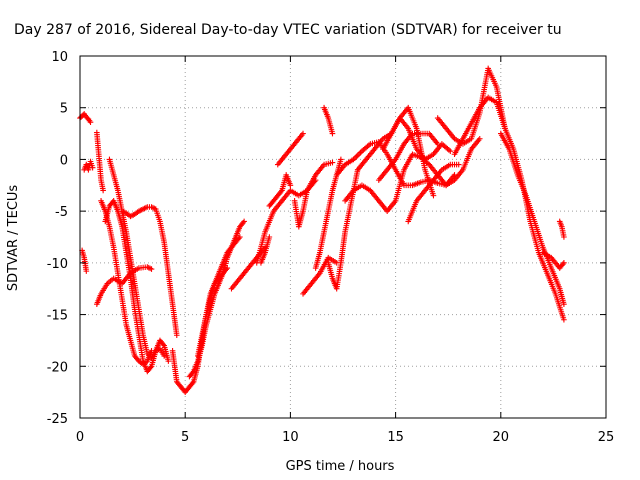 This screenshot has height=480, width=640. What do you see at coordinates (606, 437) in the screenshot?
I see `x-tick-label: 25` at bounding box center [606, 437].